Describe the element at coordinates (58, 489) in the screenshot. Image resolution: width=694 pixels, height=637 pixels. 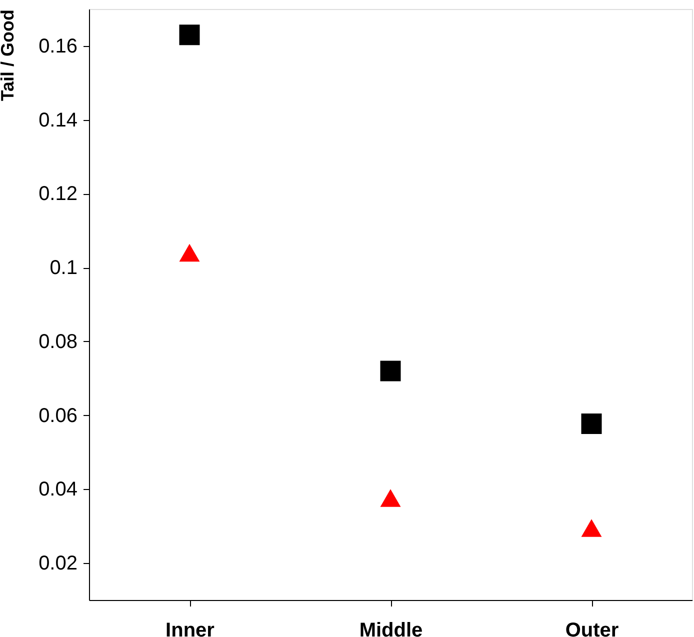
I see `y-tick-label: 0.04` at that location.